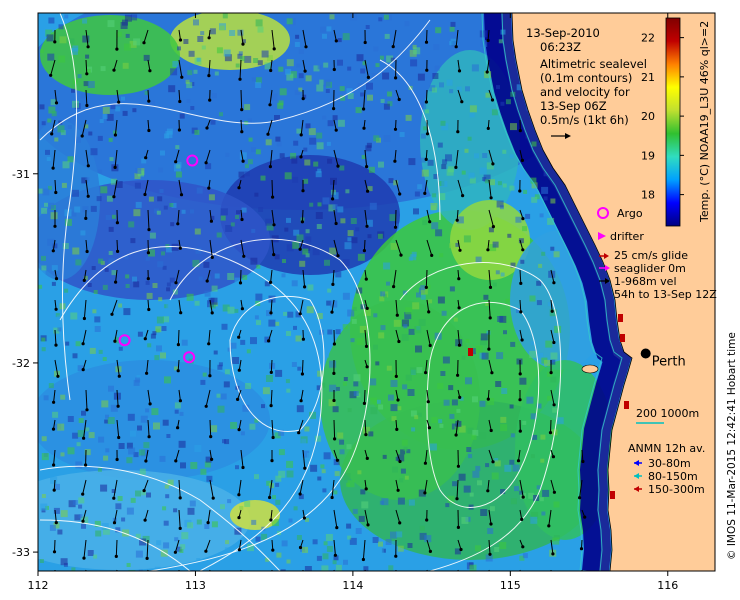 This screenshot has width=740, height=600. Describe the element at coordinates (21, 363) in the screenshot. I see `y-tick-label: -32` at that location.